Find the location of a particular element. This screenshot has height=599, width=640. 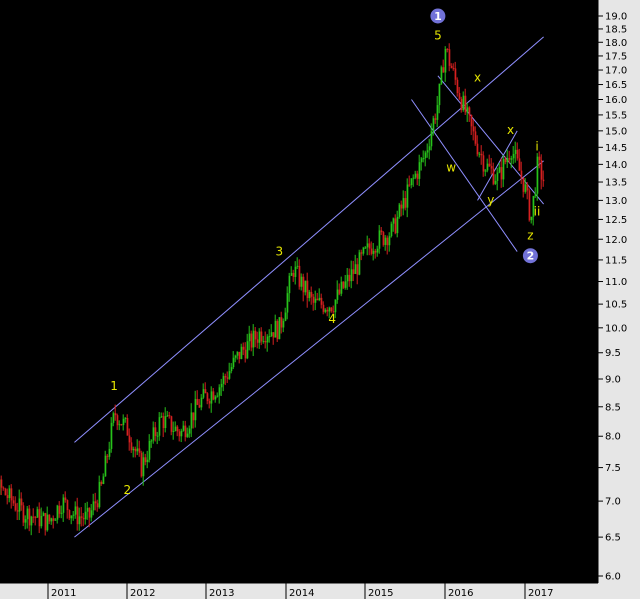

wave-label: 1 is located at coordinates (114, 386).